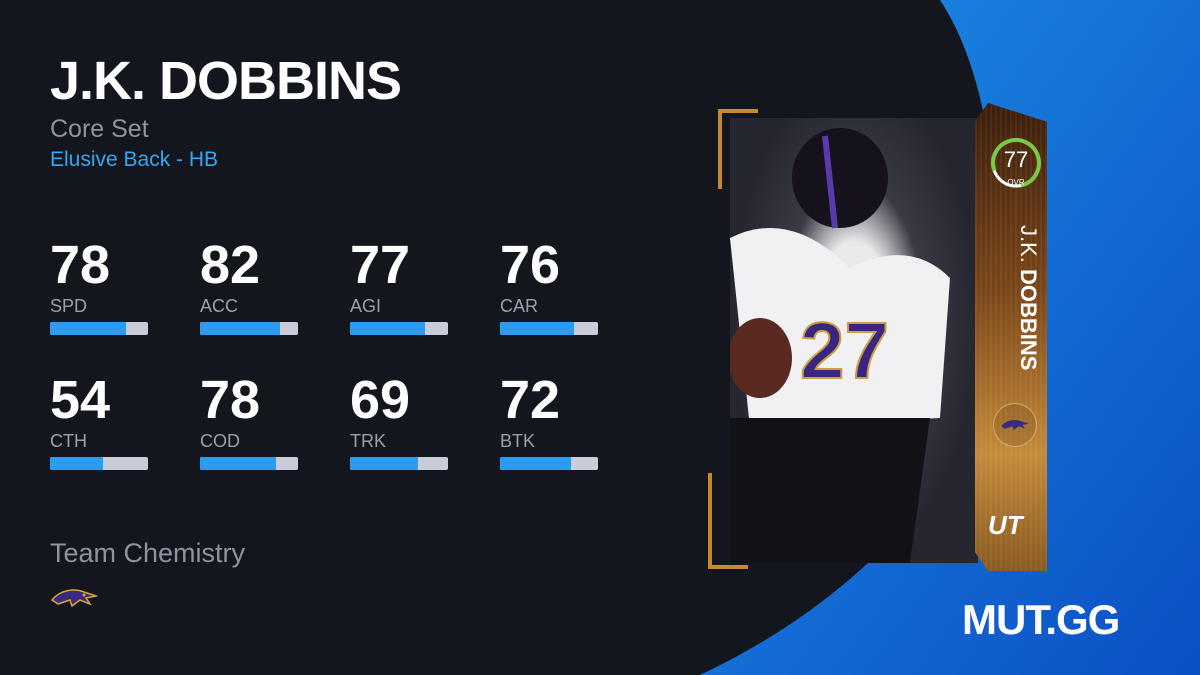  What do you see at coordinates (1028, 320) in the screenshot?
I see `card-last-name: DOBBINS` at bounding box center [1028, 320].